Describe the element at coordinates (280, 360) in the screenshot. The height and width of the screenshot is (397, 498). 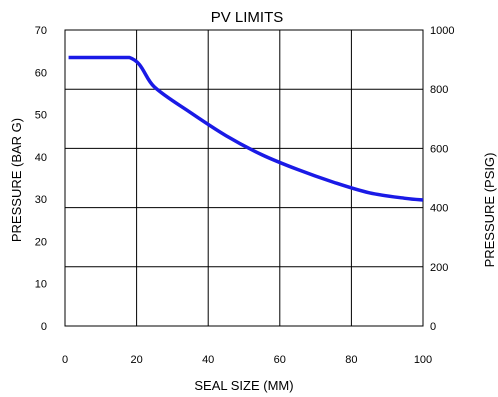
I see `x-tick-label: 60` at that location.